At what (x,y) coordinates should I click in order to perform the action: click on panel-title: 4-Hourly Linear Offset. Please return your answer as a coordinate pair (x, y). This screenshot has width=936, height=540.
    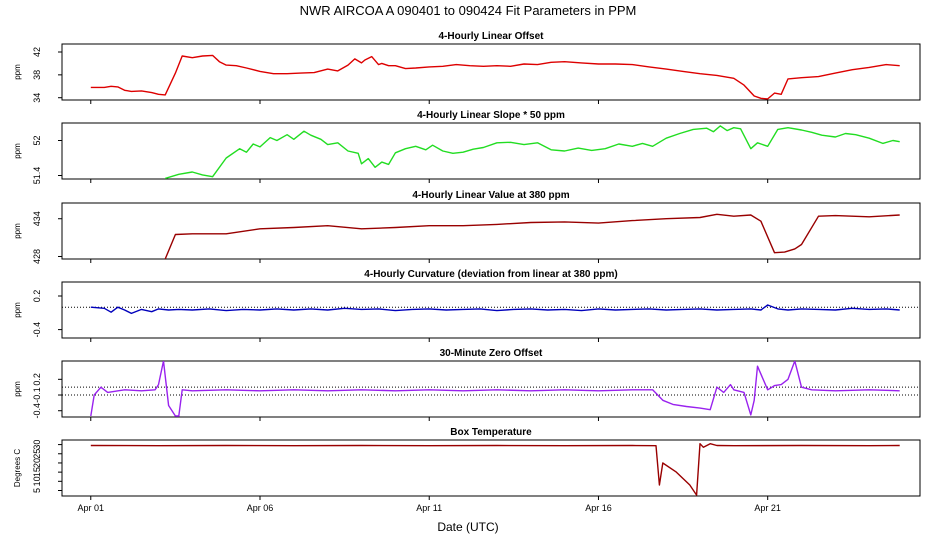
    Looking at the image, I should click on (491, 36).